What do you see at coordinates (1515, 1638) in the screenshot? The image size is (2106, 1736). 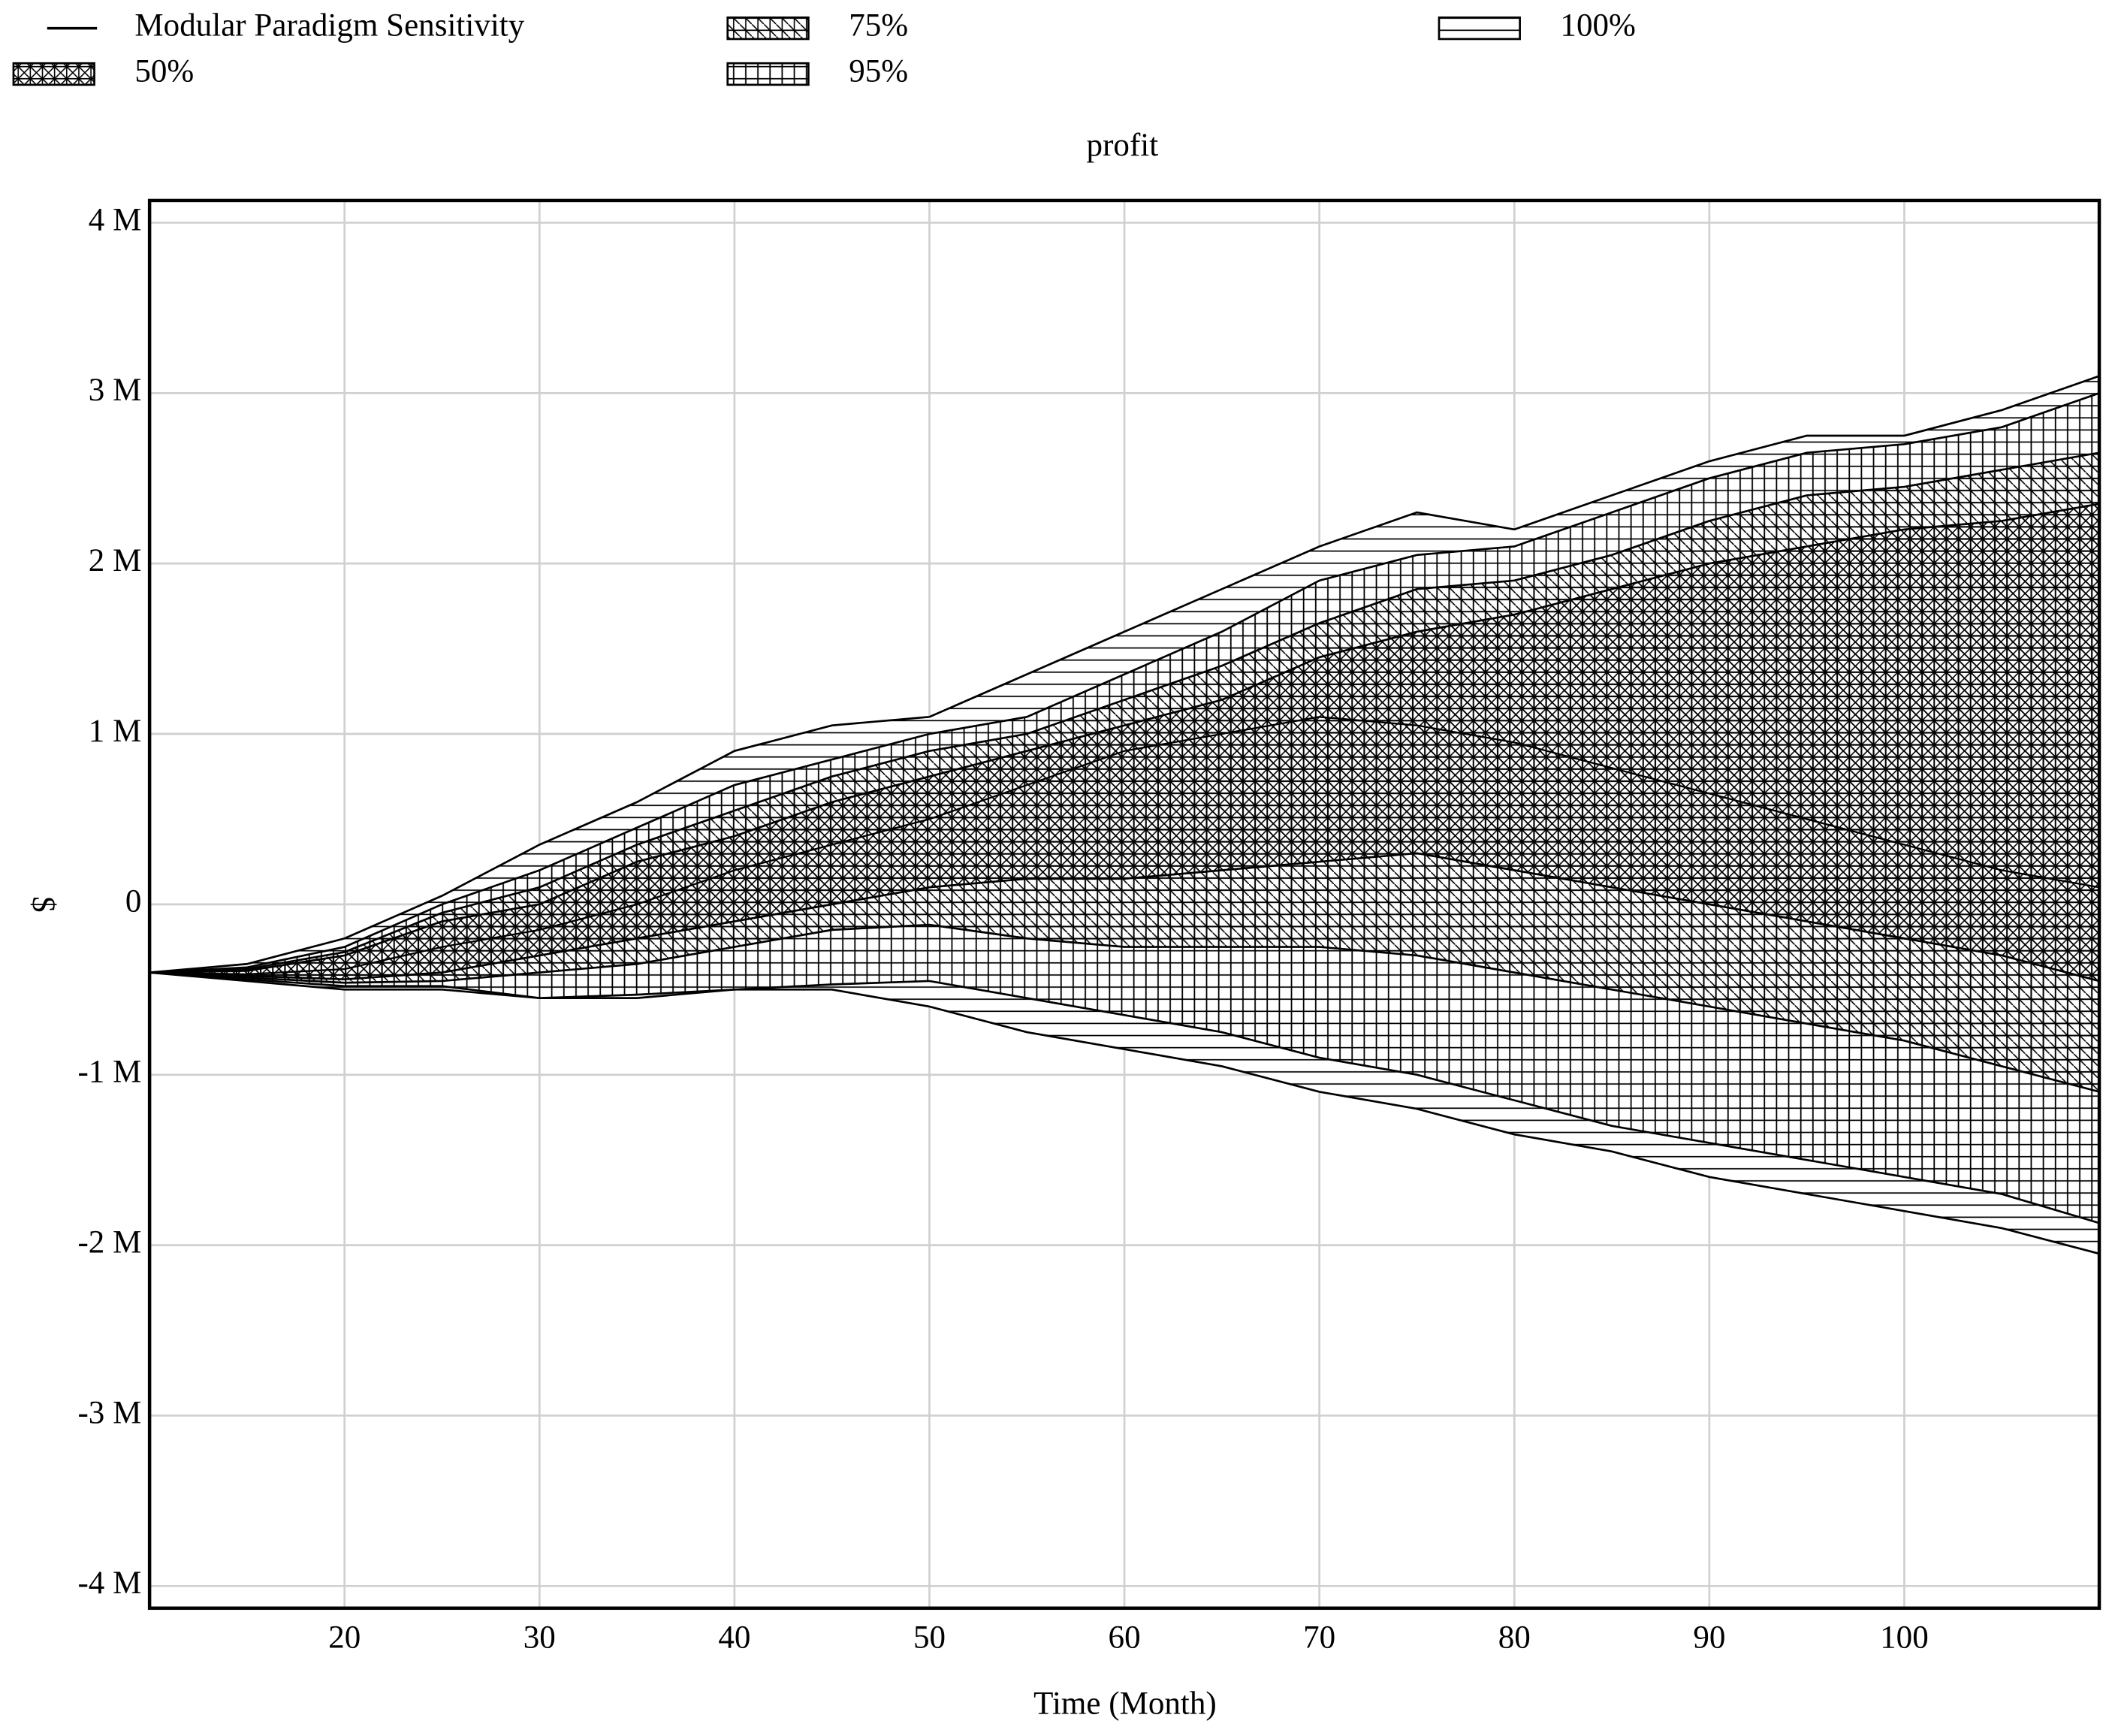 I see `x-tick-label: 80` at bounding box center [1515, 1638].